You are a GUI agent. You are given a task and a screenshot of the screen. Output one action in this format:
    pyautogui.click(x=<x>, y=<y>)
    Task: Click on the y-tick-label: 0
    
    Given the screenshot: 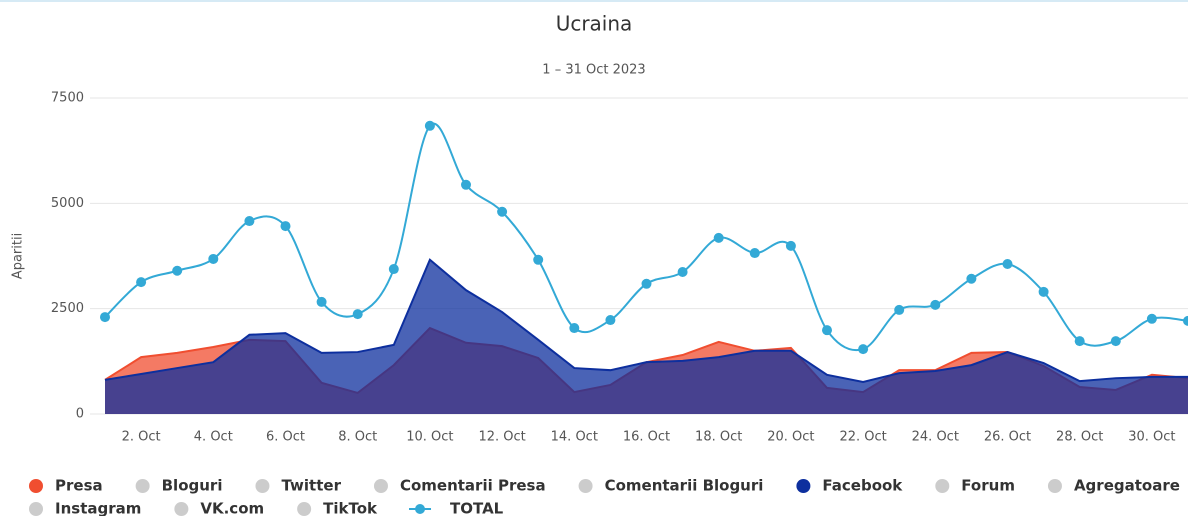 What is the action you would take?
    pyautogui.click(x=80, y=414)
    